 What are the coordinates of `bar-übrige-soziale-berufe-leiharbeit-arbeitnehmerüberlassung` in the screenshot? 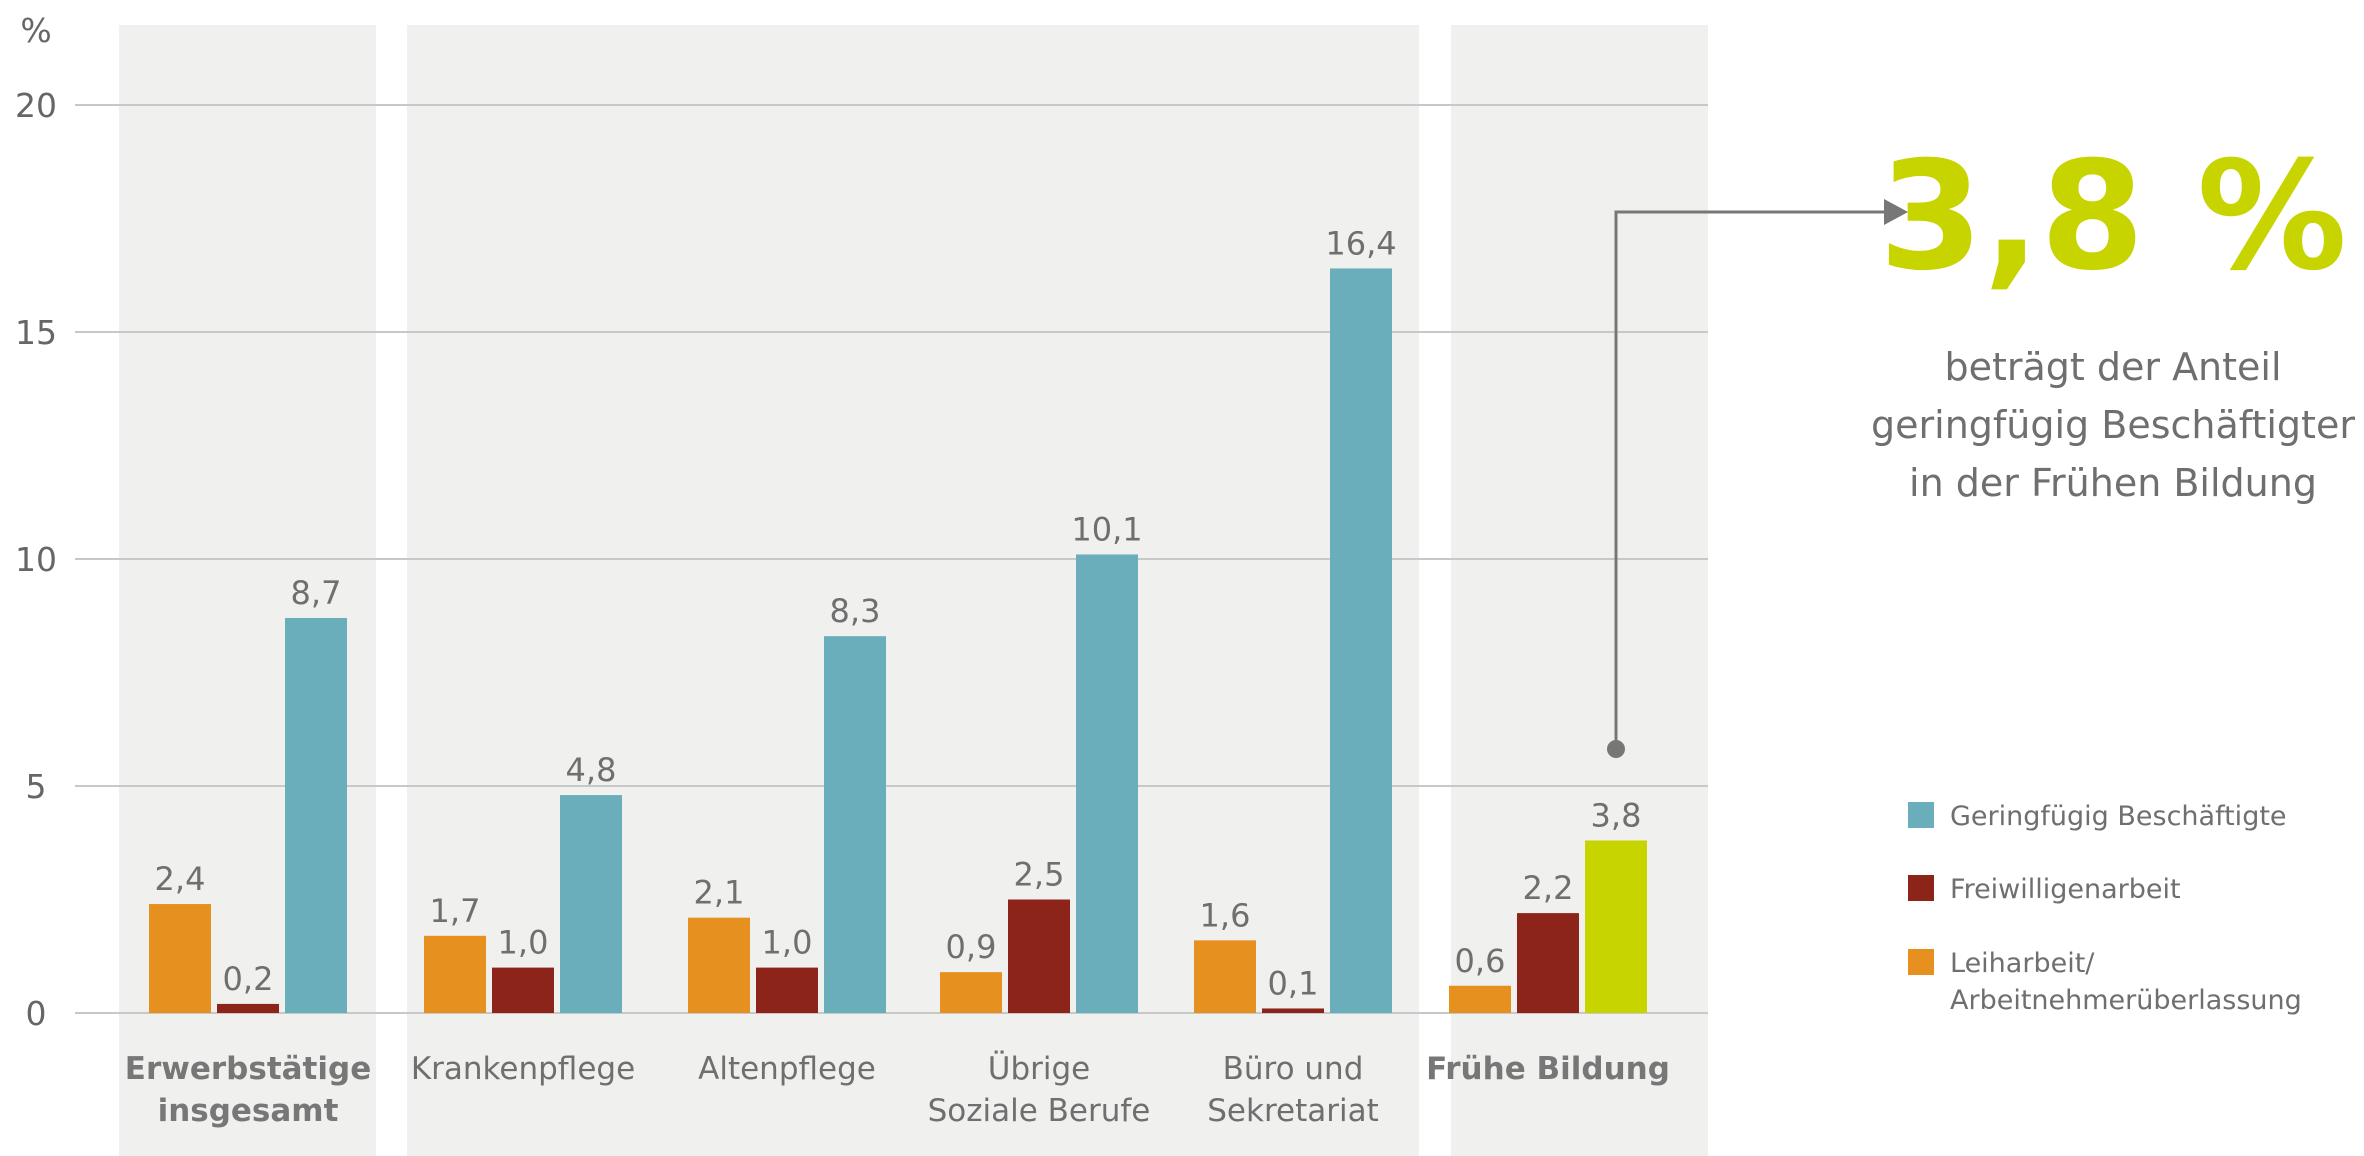 It's located at (971, 992).